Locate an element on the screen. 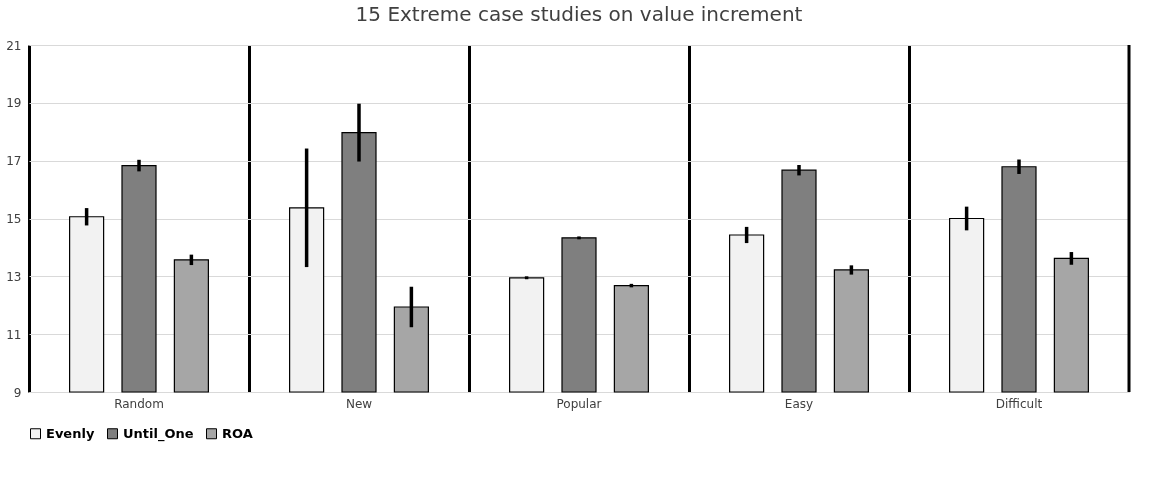 This screenshot has width=1153, height=478. legend-label: ROA is located at coordinates (237, 433).